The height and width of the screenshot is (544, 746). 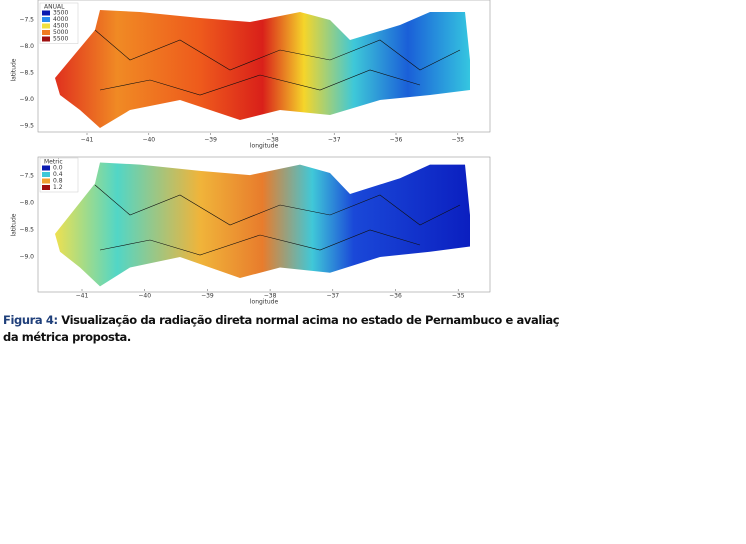 I want to click on legend-label: 5500, so click(x=60, y=39).